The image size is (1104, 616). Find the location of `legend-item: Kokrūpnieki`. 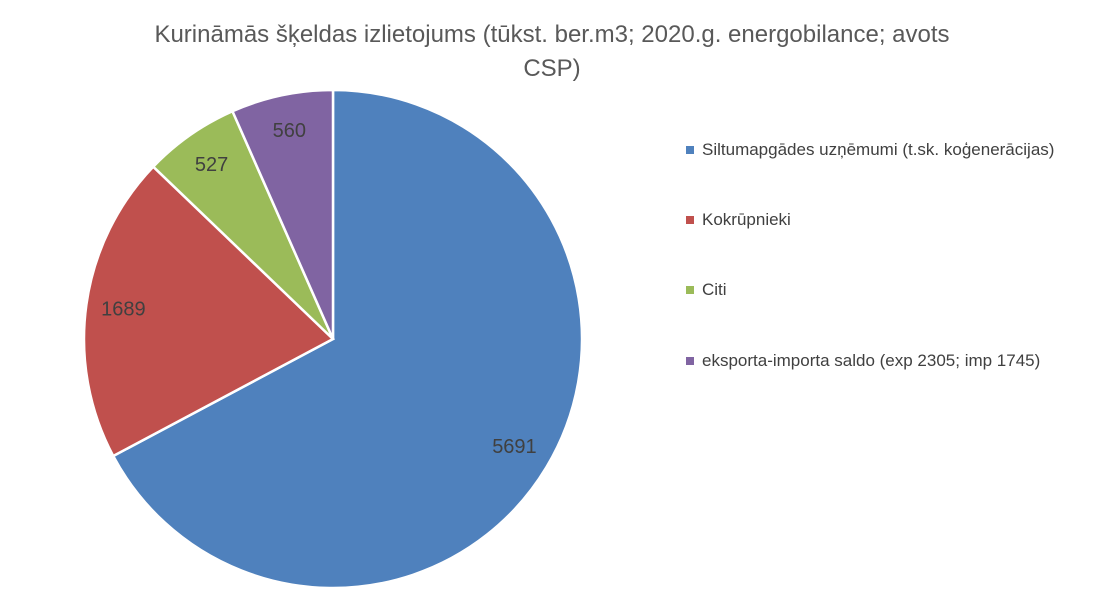

legend-item: Kokrūpnieki is located at coordinates (876, 220).